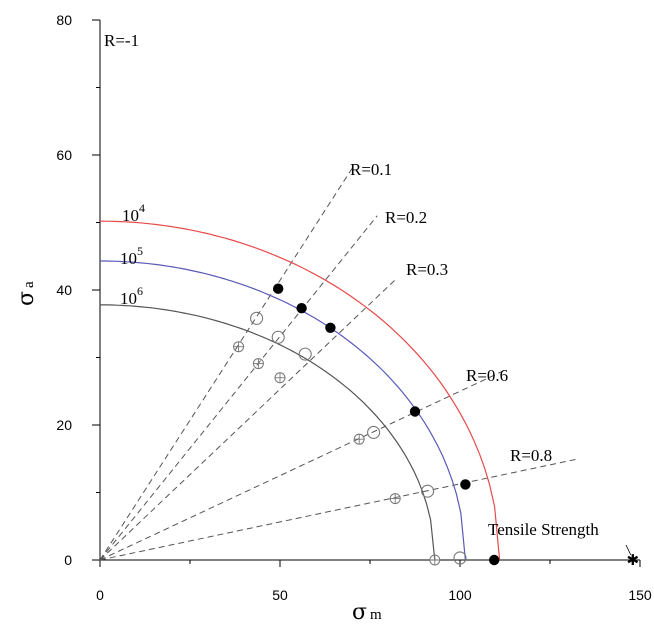 The image size is (654, 628). What do you see at coordinates (29, 284) in the screenshot?
I see `y-axis-title-sub: a` at bounding box center [29, 284].